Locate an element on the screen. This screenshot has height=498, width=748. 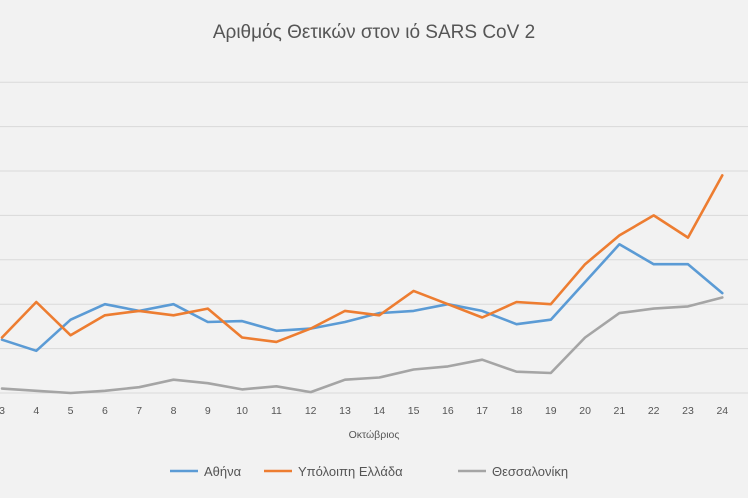
x-tick-label: 15 is located at coordinates (414, 411).